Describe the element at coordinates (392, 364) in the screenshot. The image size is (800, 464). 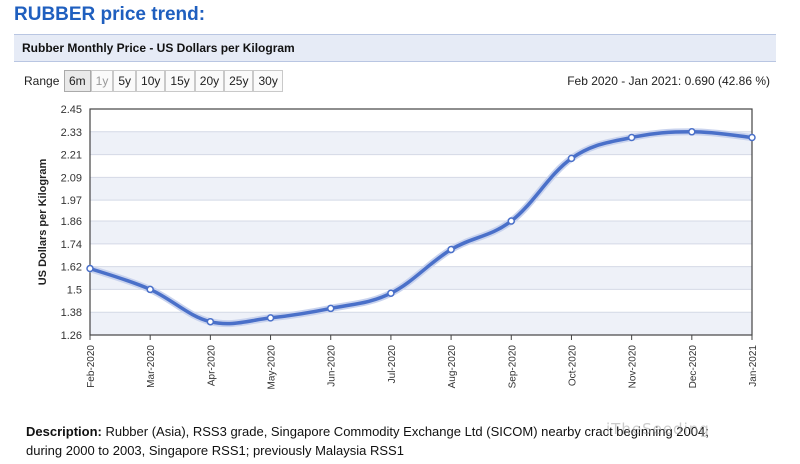
I see `x-tick-label: Jul-2020` at that location.